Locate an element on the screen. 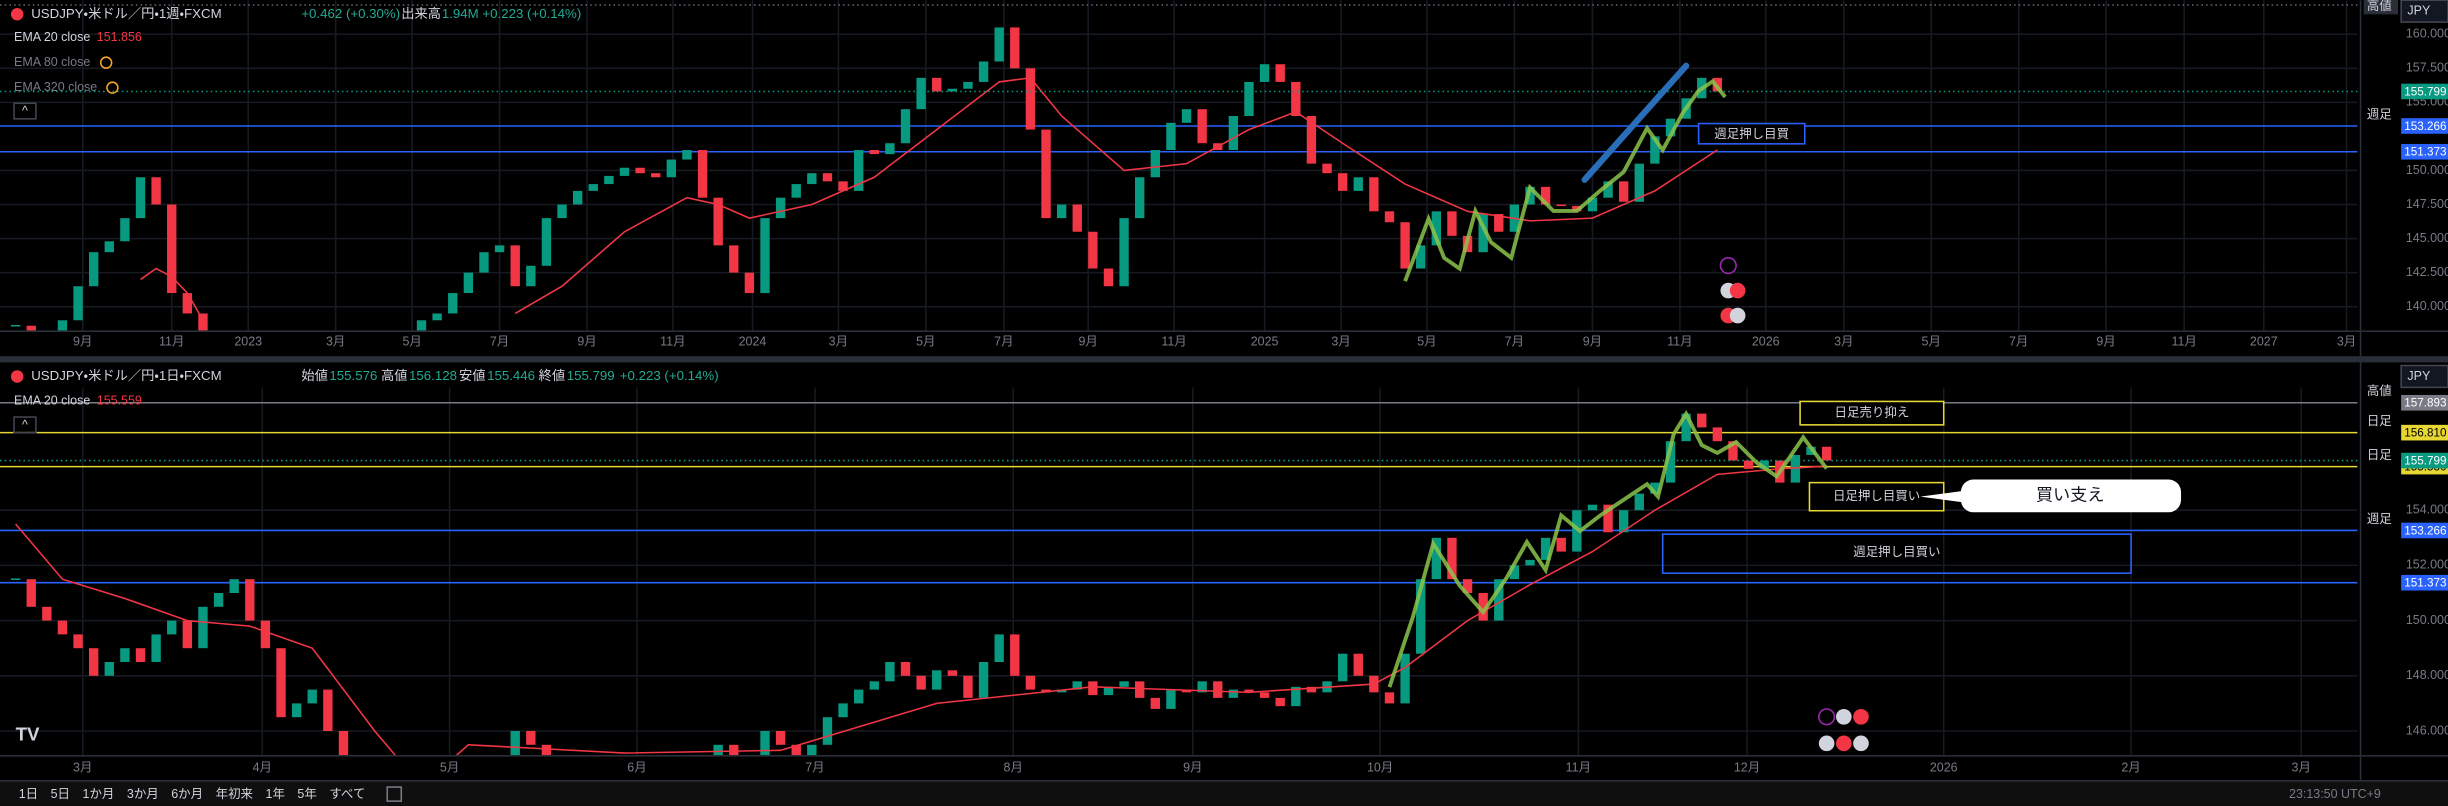 Image resolution: width=2448 pixels, height=806 pixels. range-button: 5日 is located at coordinates (60, 794).